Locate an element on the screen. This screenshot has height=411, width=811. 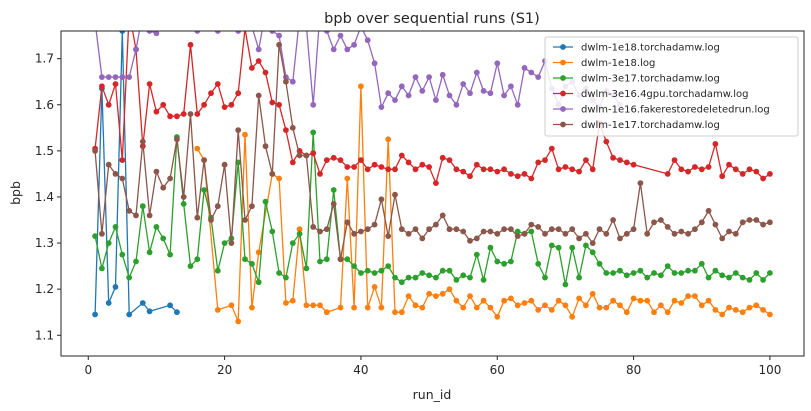
legend-label: dwlm-3e16.4gpu.torchadamw.log is located at coordinates (664, 94).